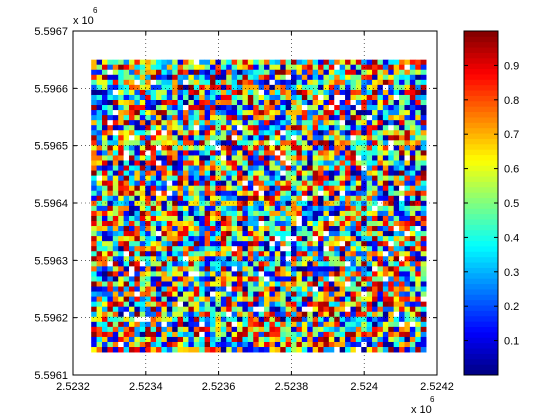 Image resolution: width=560 pixels, height=420 pixels. What do you see at coordinates (364, 387) in the screenshot?
I see `x-tick-label: 2.524` at bounding box center [364, 387].